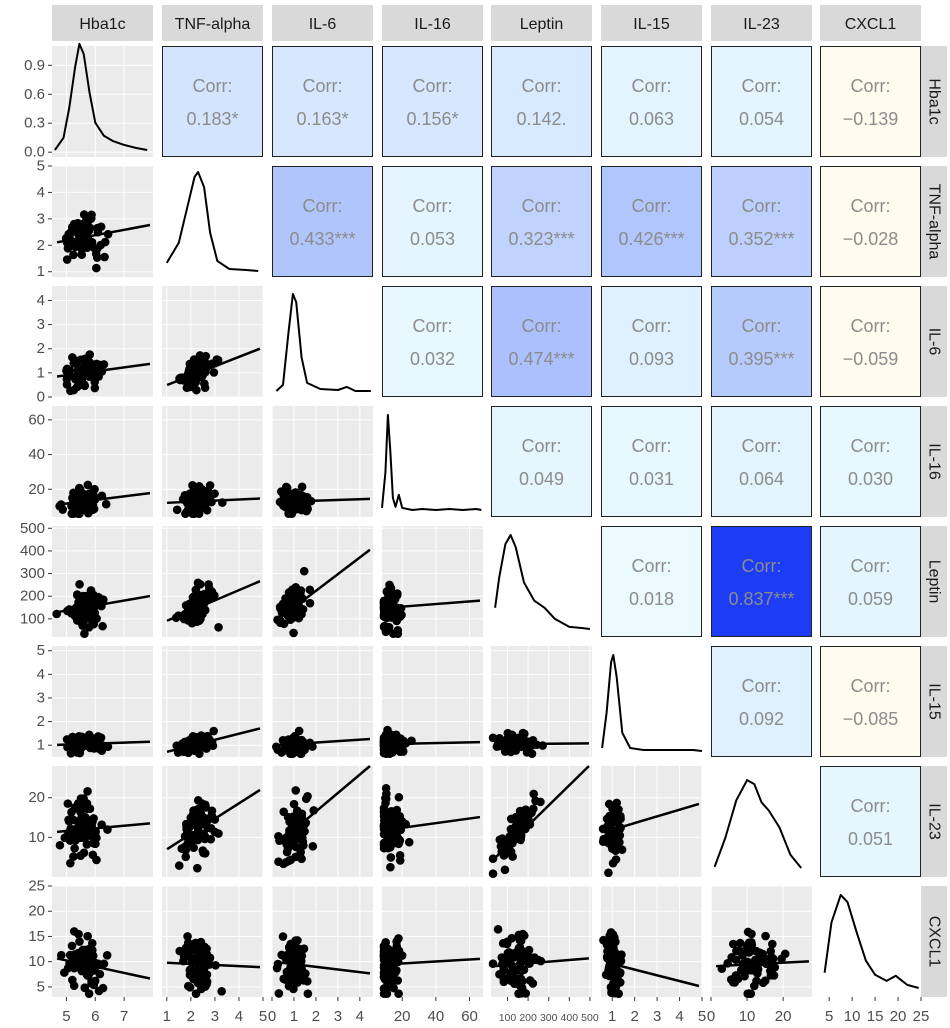  I want to click on x-tick-label: 5, so click(702, 1016).